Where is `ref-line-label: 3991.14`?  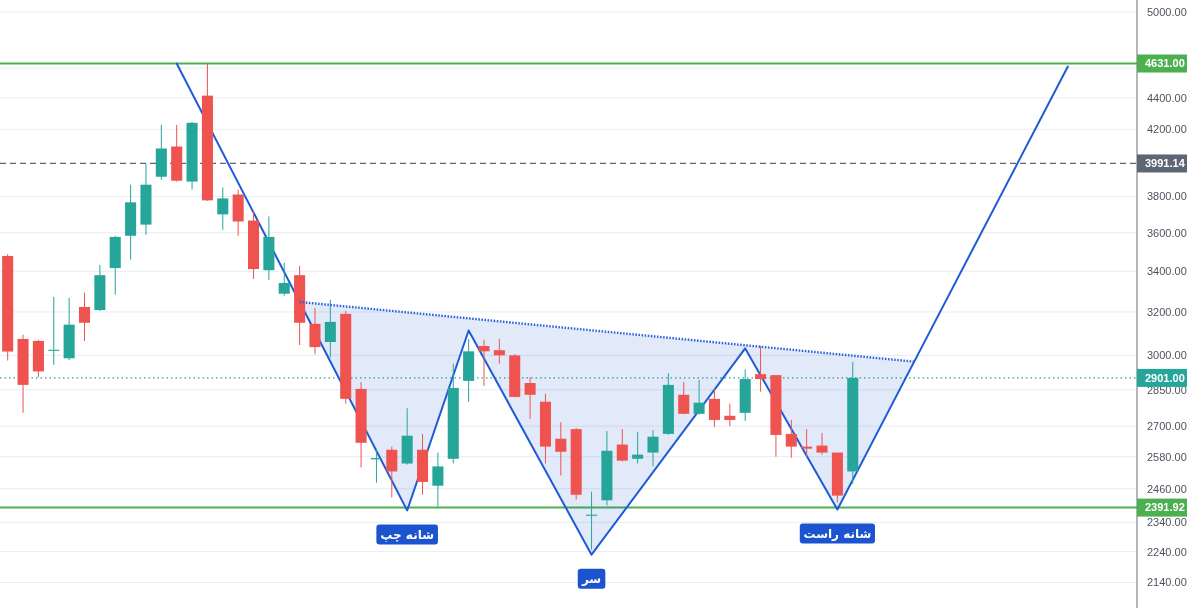 ref-line-label: 3991.14 is located at coordinates (1165, 163).